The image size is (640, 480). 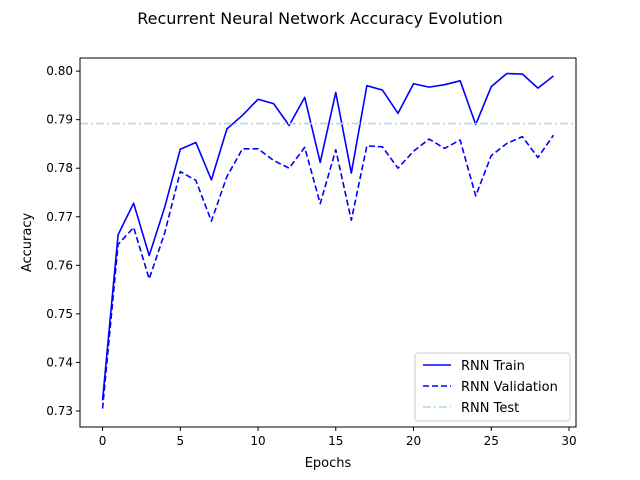 What do you see at coordinates (59, 411) in the screenshot?
I see `y-tick-label: 0.73` at bounding box center [59, 411].